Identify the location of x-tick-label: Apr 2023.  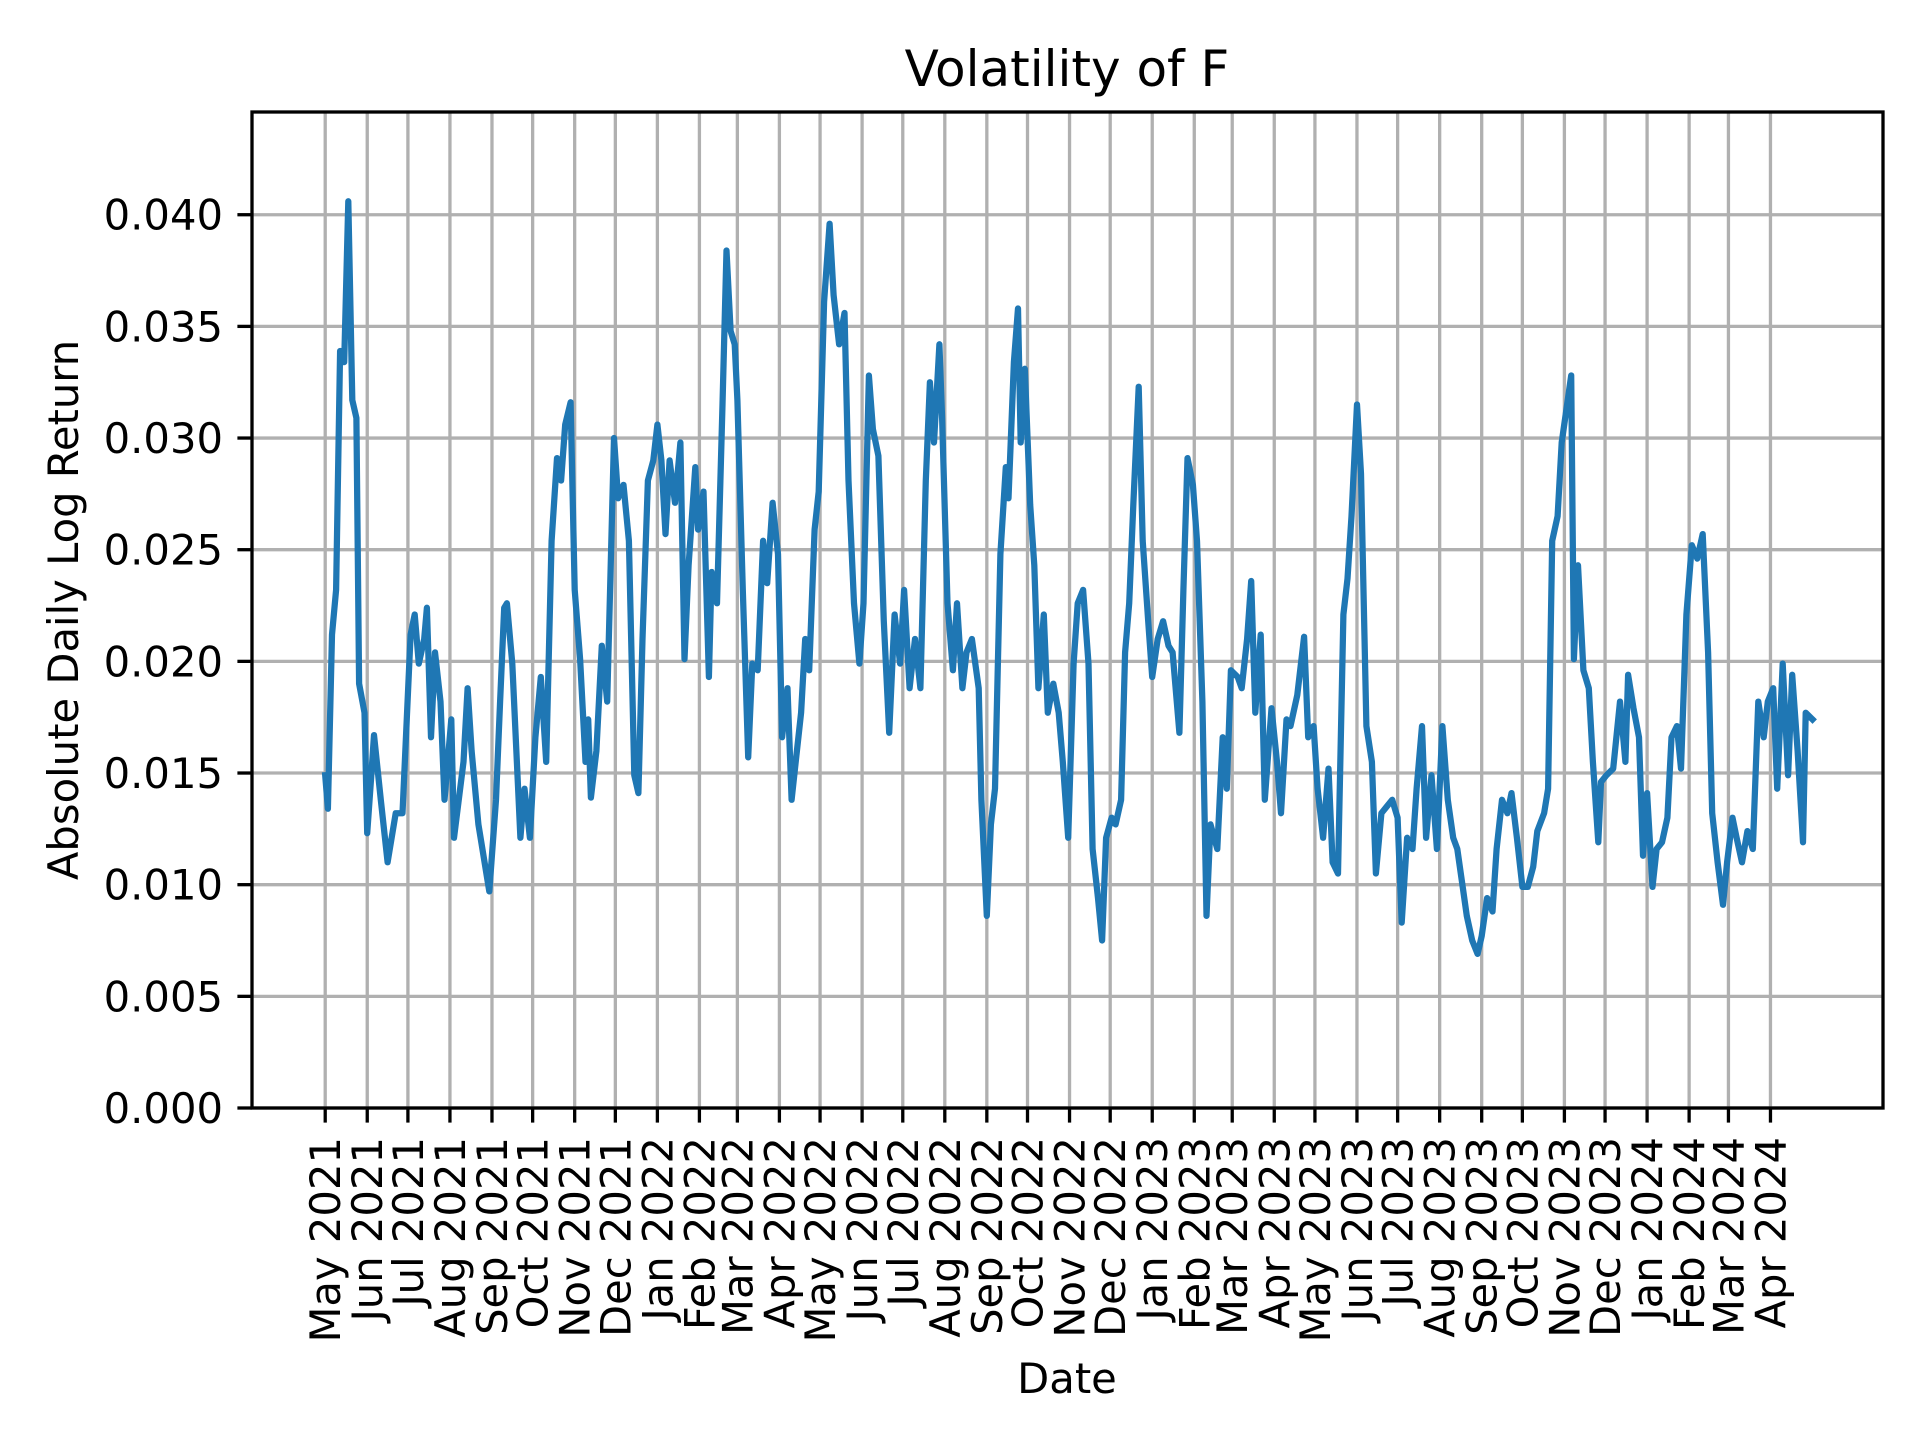
(1274, 1232).